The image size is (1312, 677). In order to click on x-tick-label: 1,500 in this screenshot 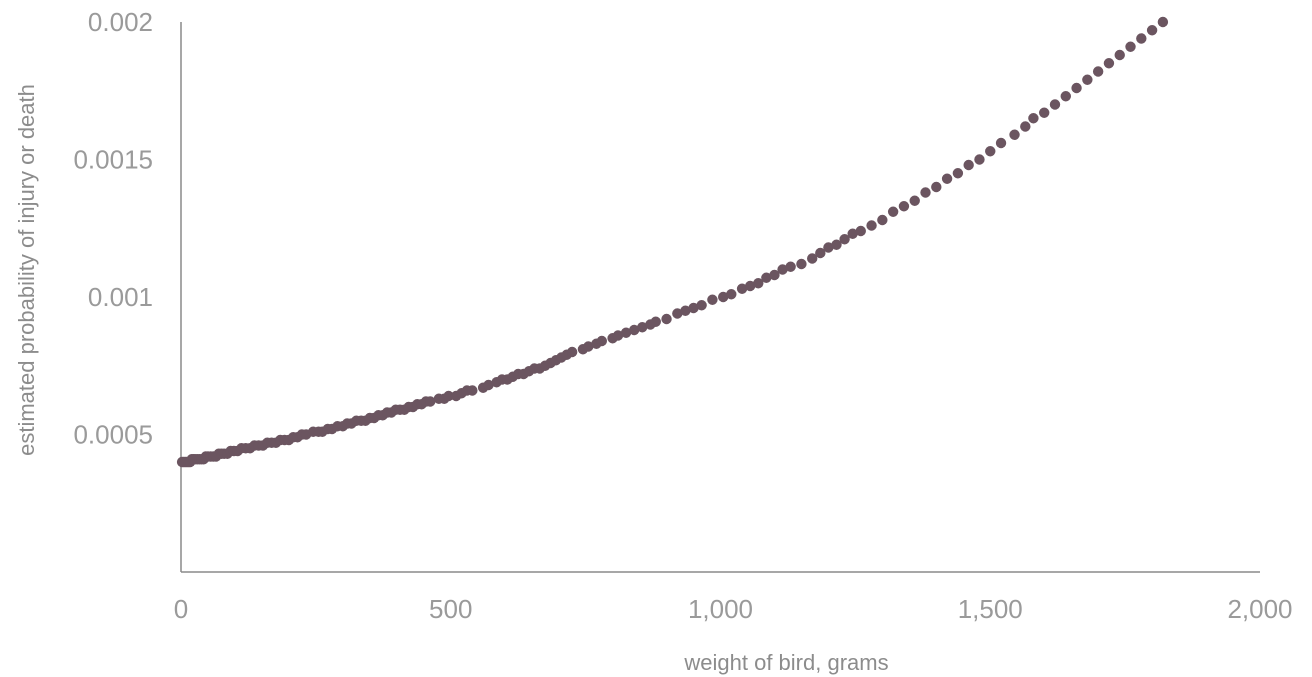, I will do `click(990, 609)`.